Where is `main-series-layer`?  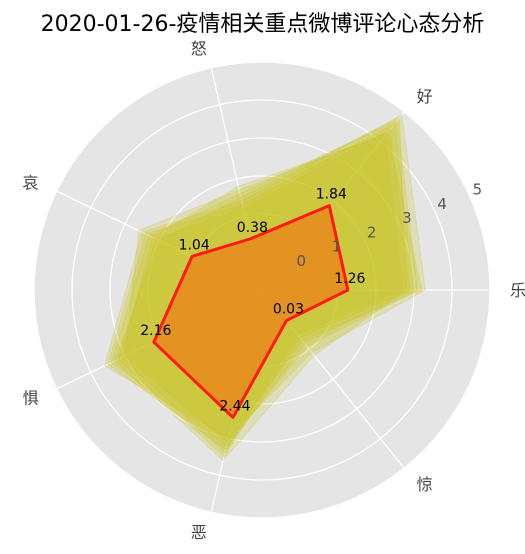 main-series-layer is located at coordinates (251, 311).